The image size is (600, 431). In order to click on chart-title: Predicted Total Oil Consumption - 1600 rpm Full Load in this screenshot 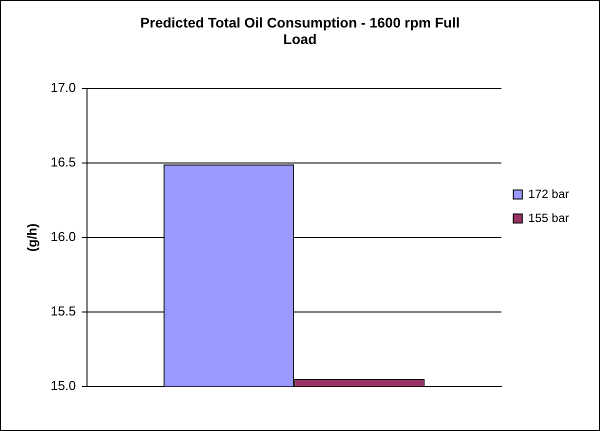, I will do `click(300, 31)`.